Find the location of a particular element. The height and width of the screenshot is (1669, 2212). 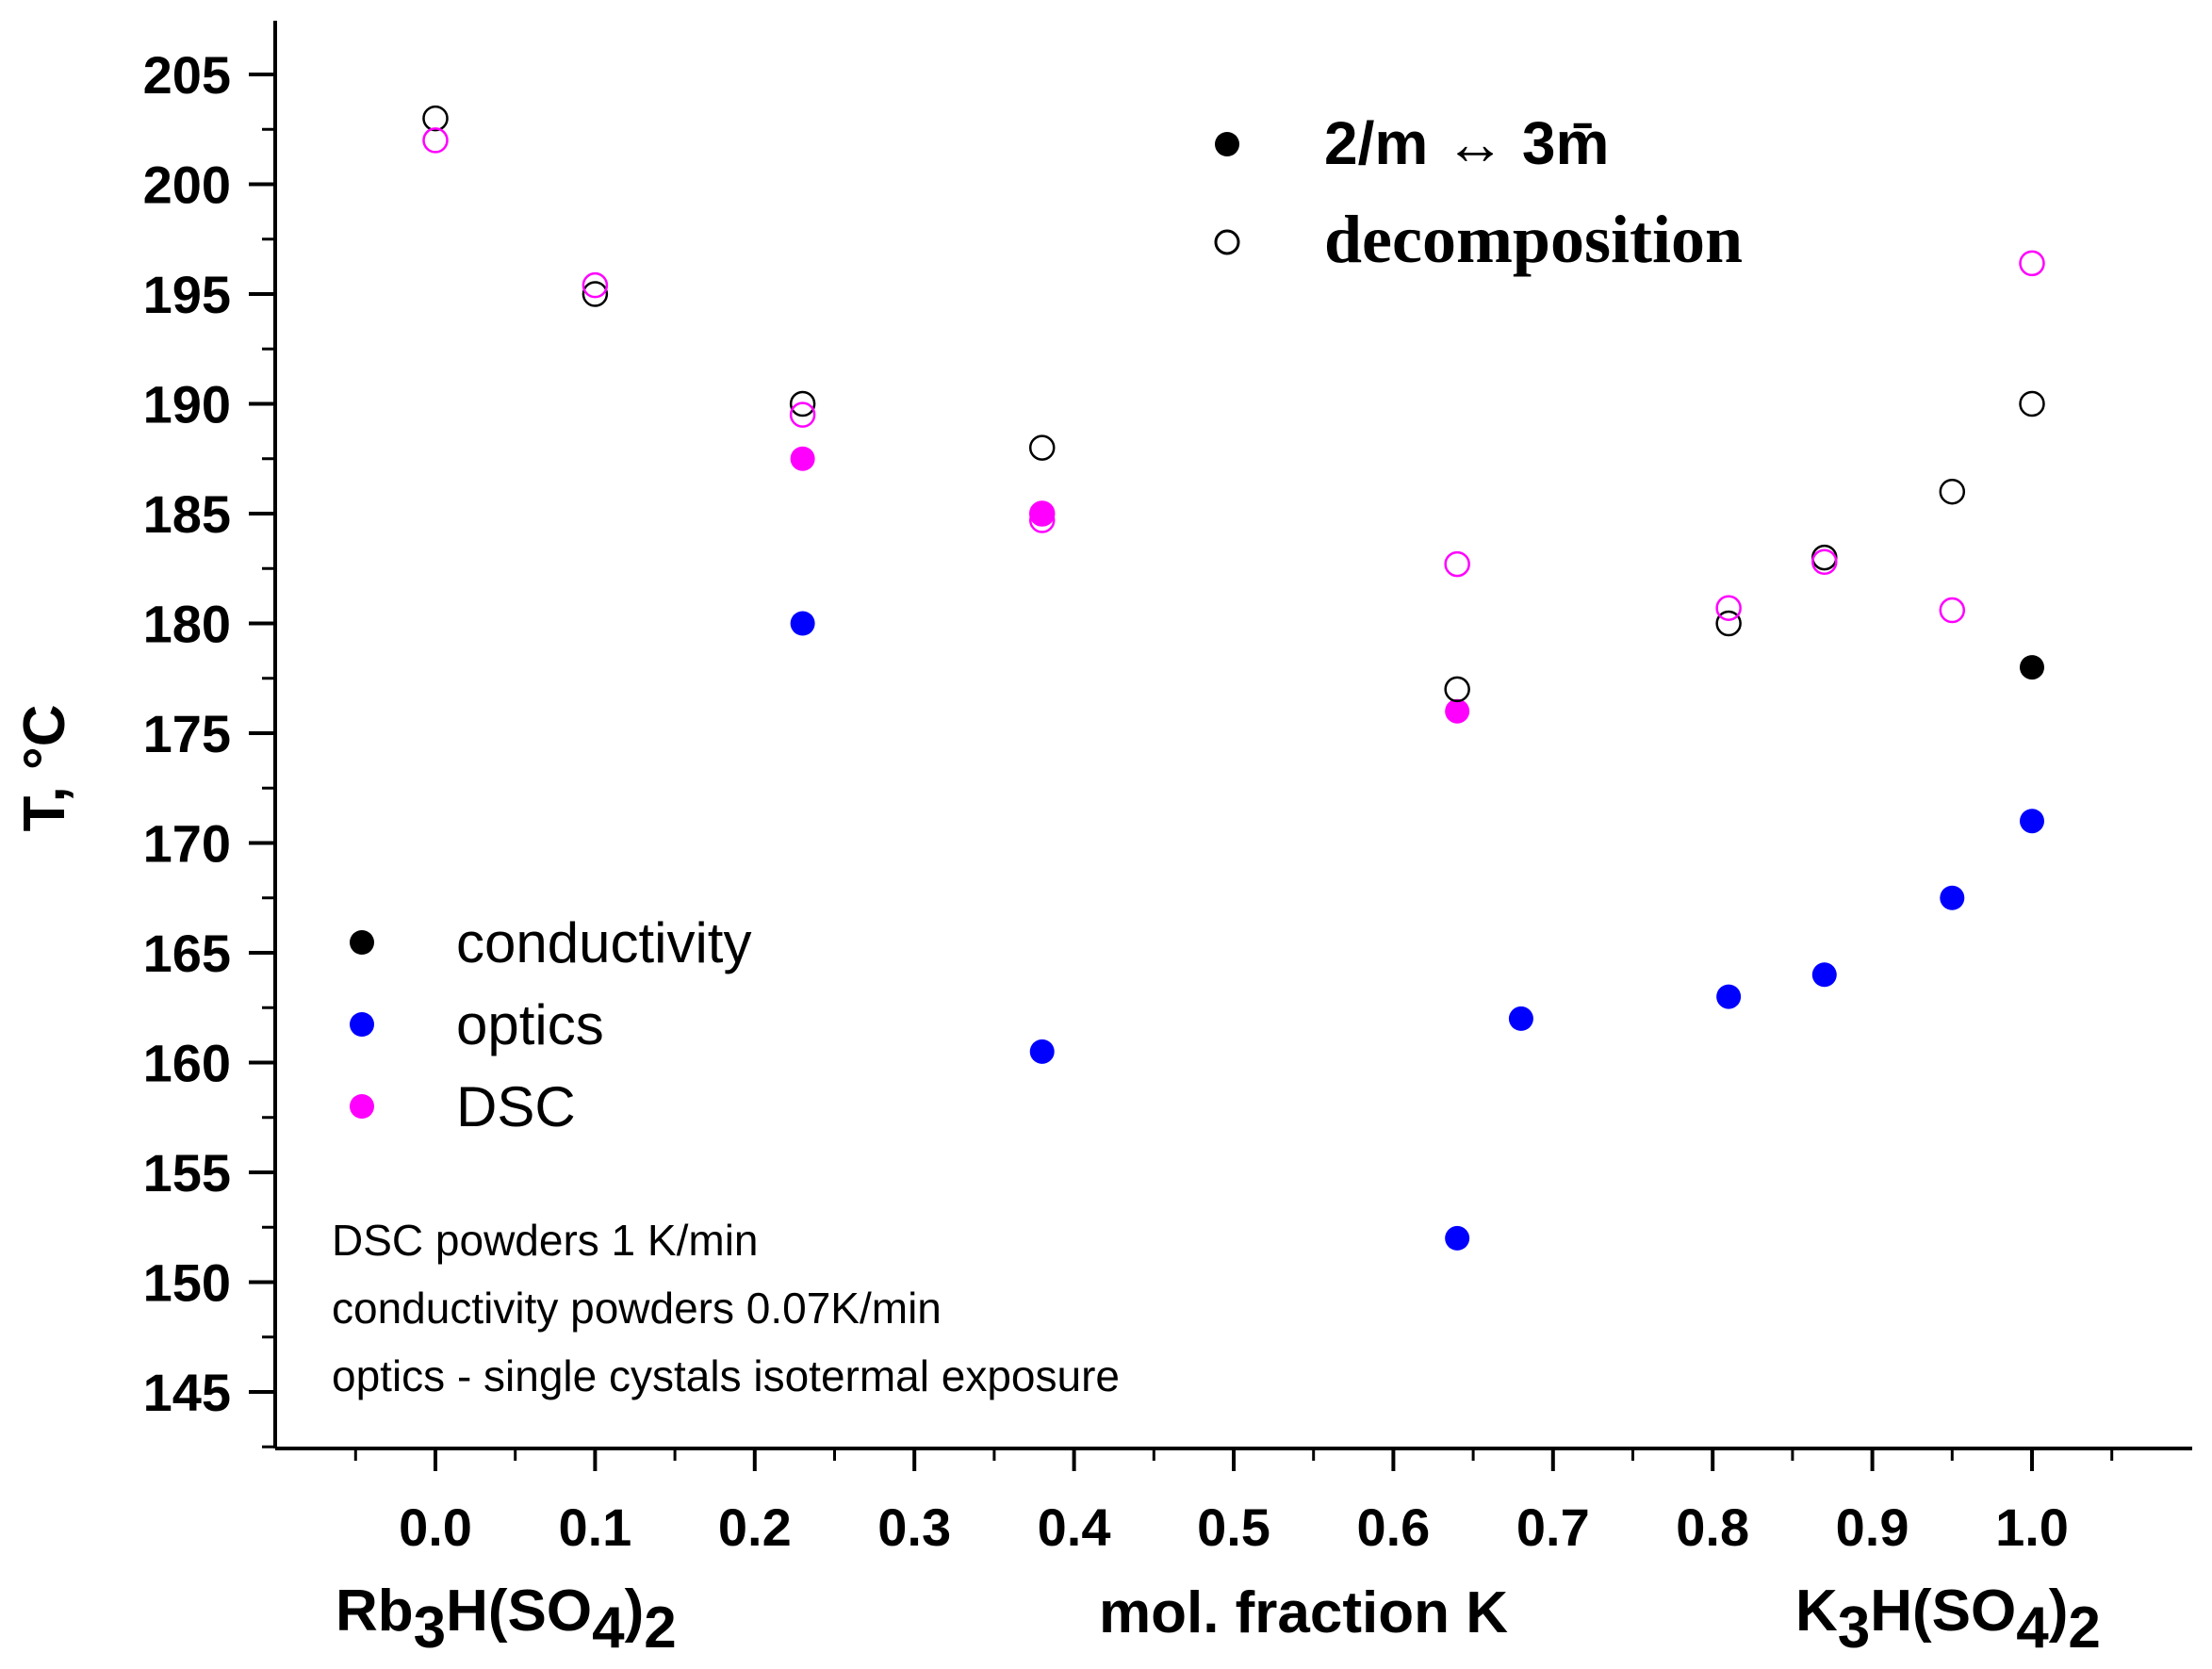

x-tick-label: 0.4 is located at coordinates (1074, 1527).